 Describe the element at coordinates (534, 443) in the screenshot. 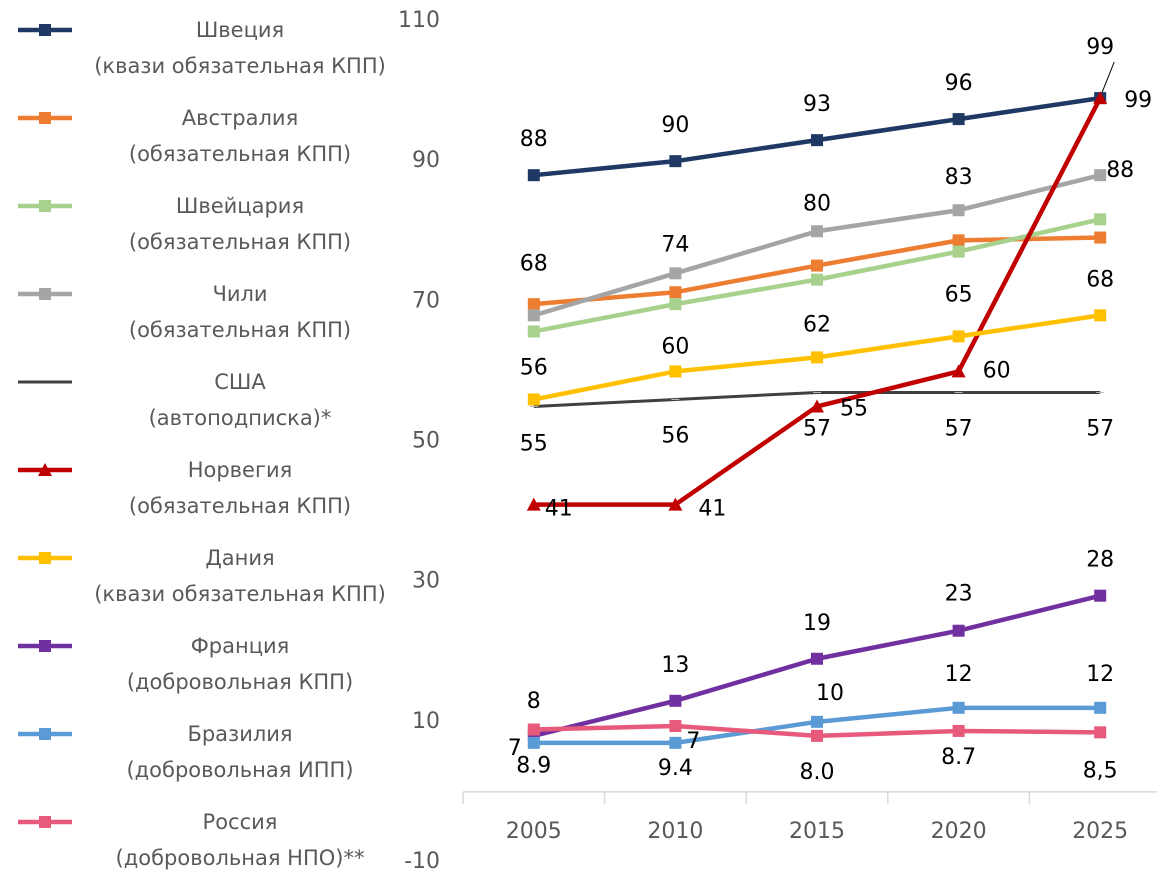

I see `data-label: 55` at that location.